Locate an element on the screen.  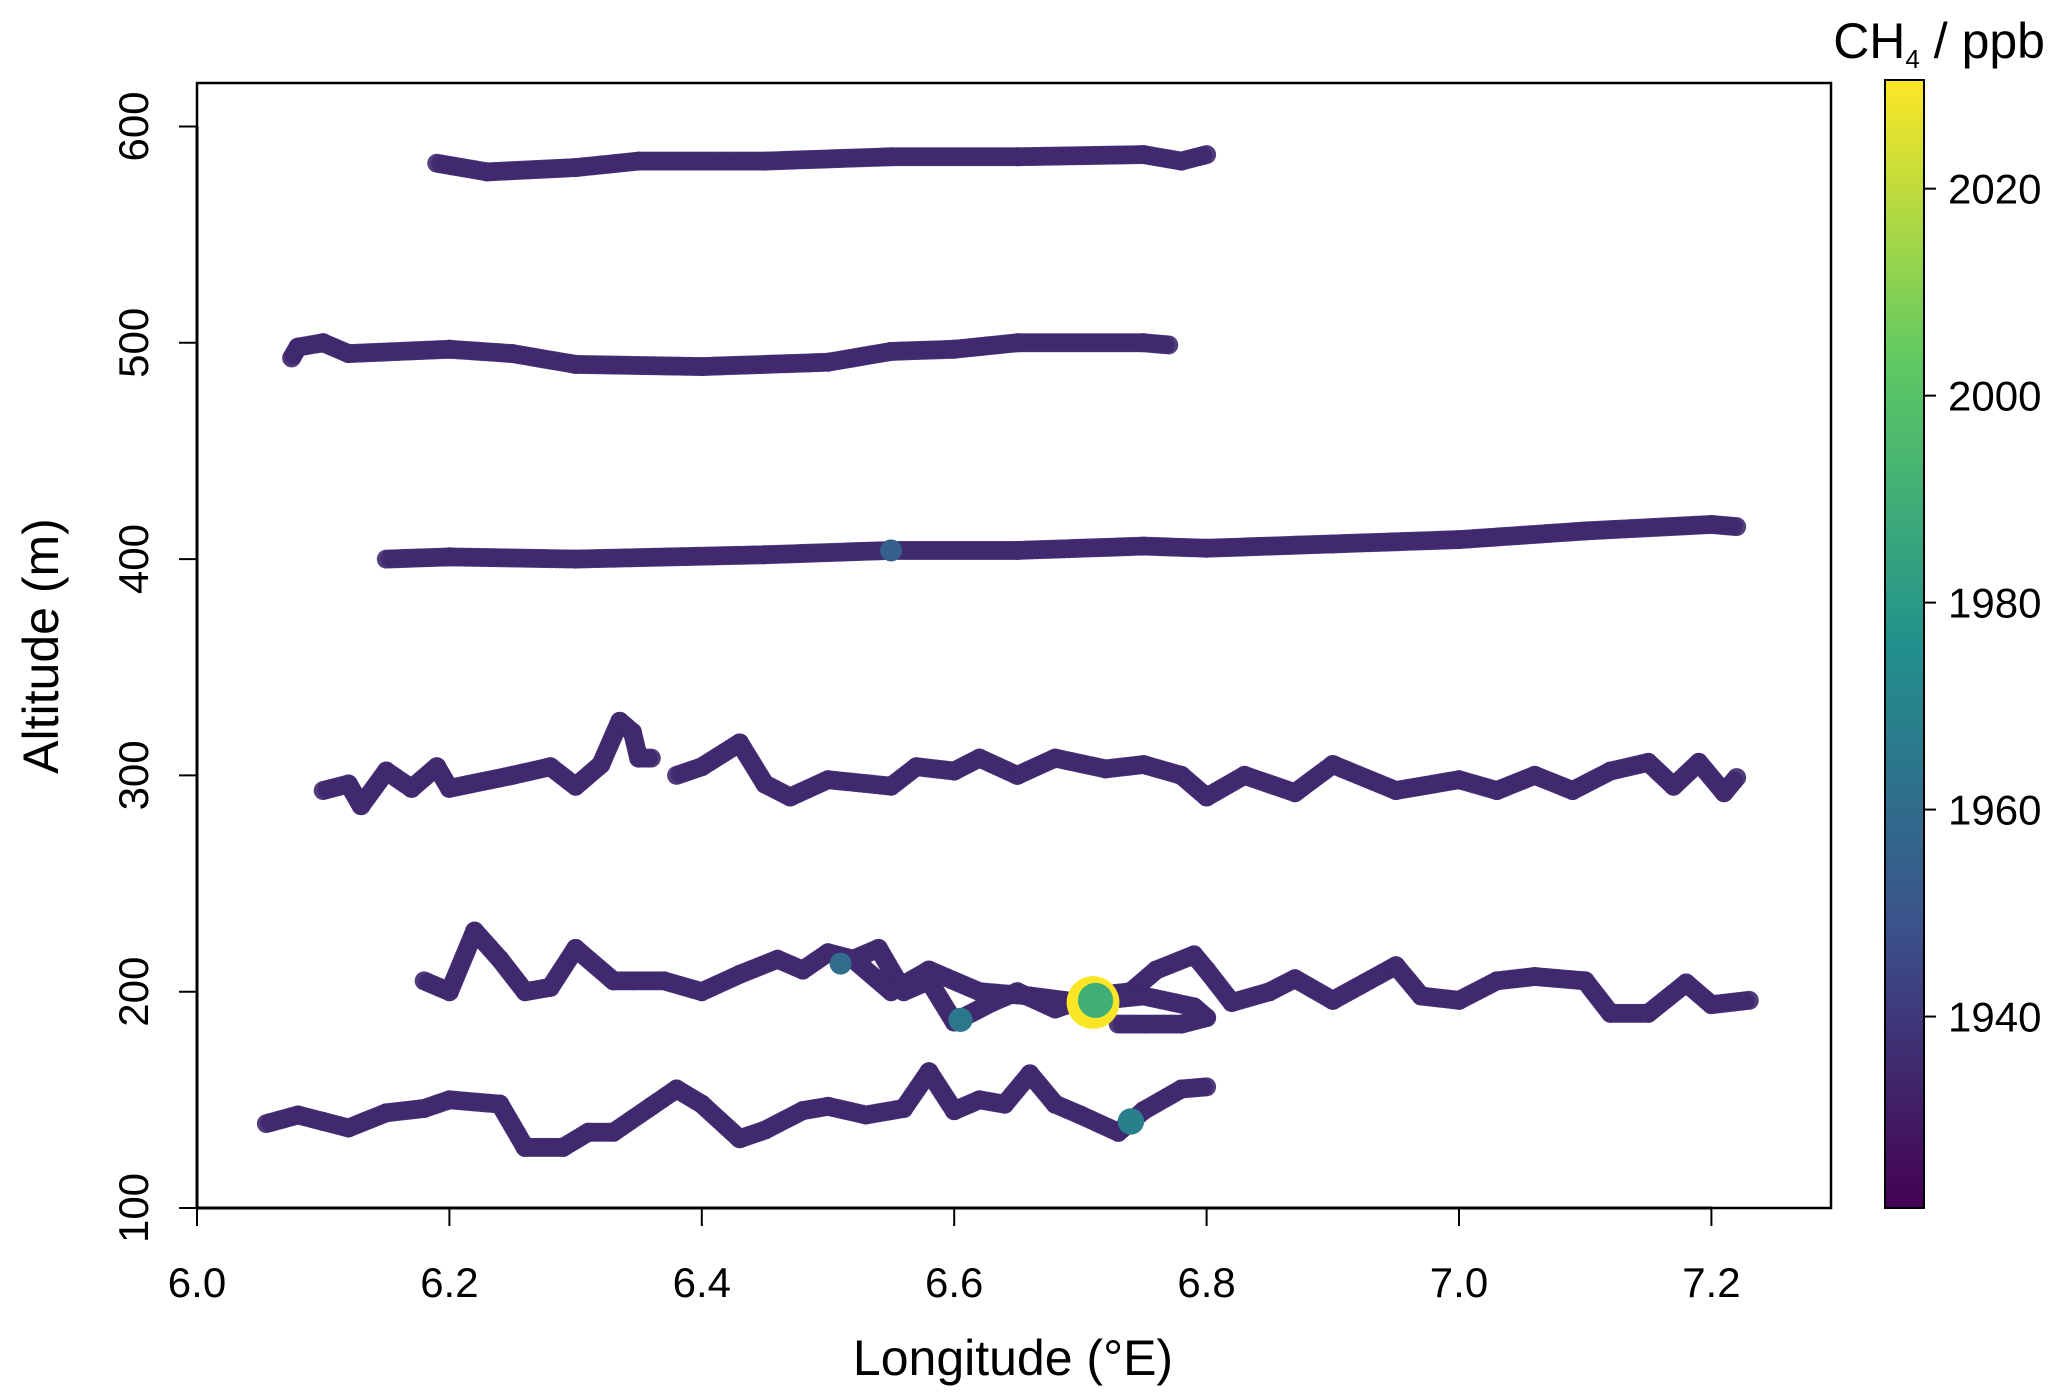
y-tick-label: 400 is located at coordinates (133, 559).